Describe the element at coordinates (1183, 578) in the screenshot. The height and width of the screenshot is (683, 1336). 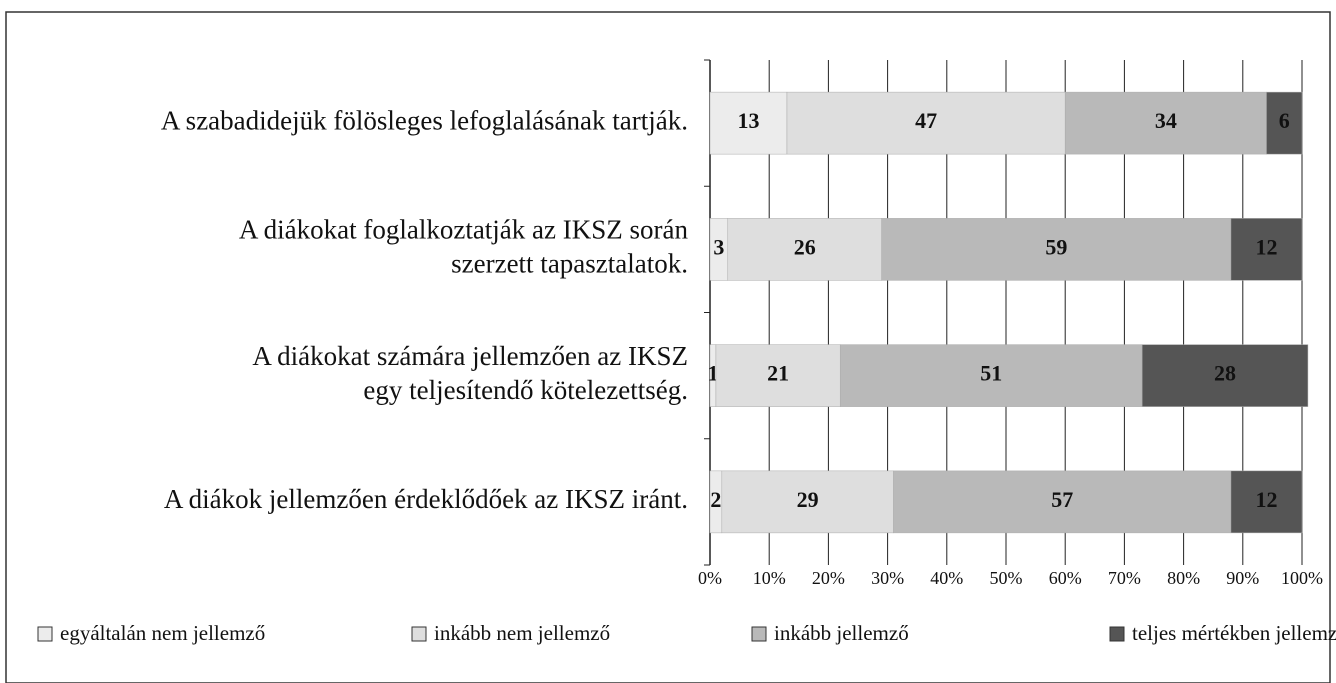
I see `x-tick-label: 80%` at that location.